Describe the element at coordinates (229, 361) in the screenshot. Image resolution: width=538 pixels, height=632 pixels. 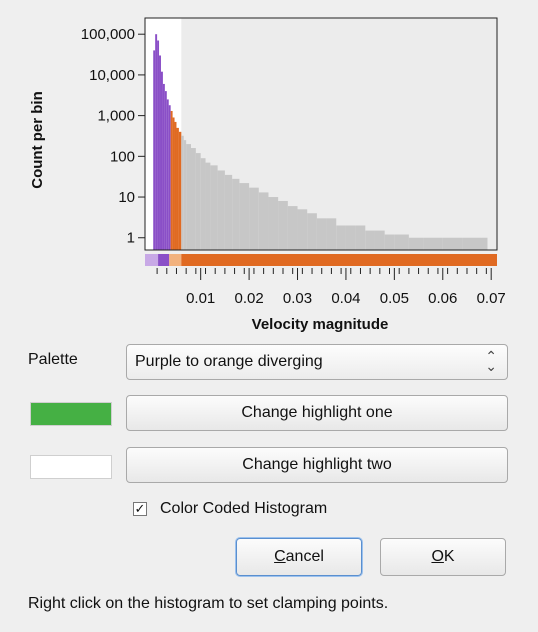
I see `palette-selected-value: Purple to orange diverging` at that location.